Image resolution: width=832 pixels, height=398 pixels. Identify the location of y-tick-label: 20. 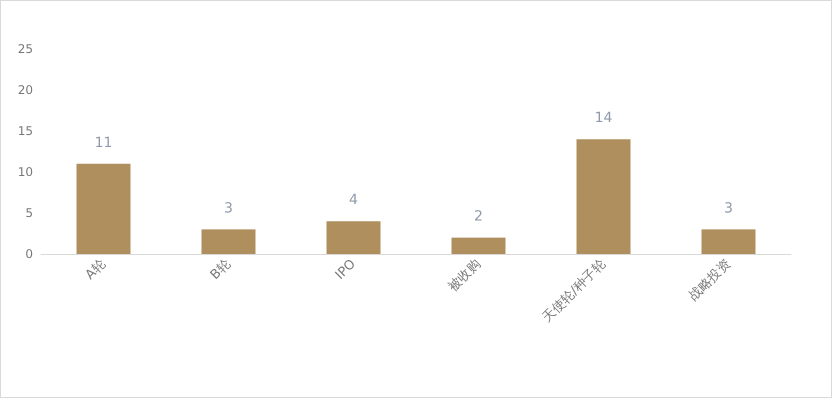
(25, 90).